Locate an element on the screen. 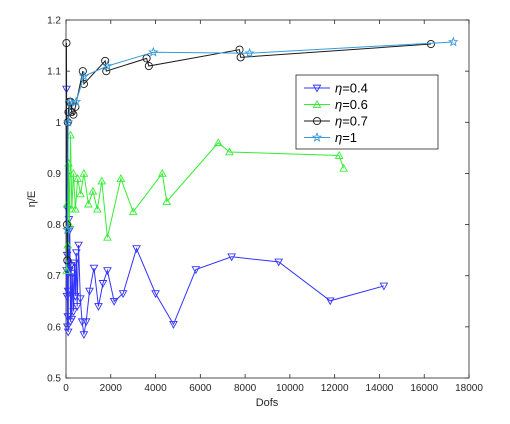 This screenshot has height=424, width=510. x-tick-label: 4000 is located at coordinates (155, 388).